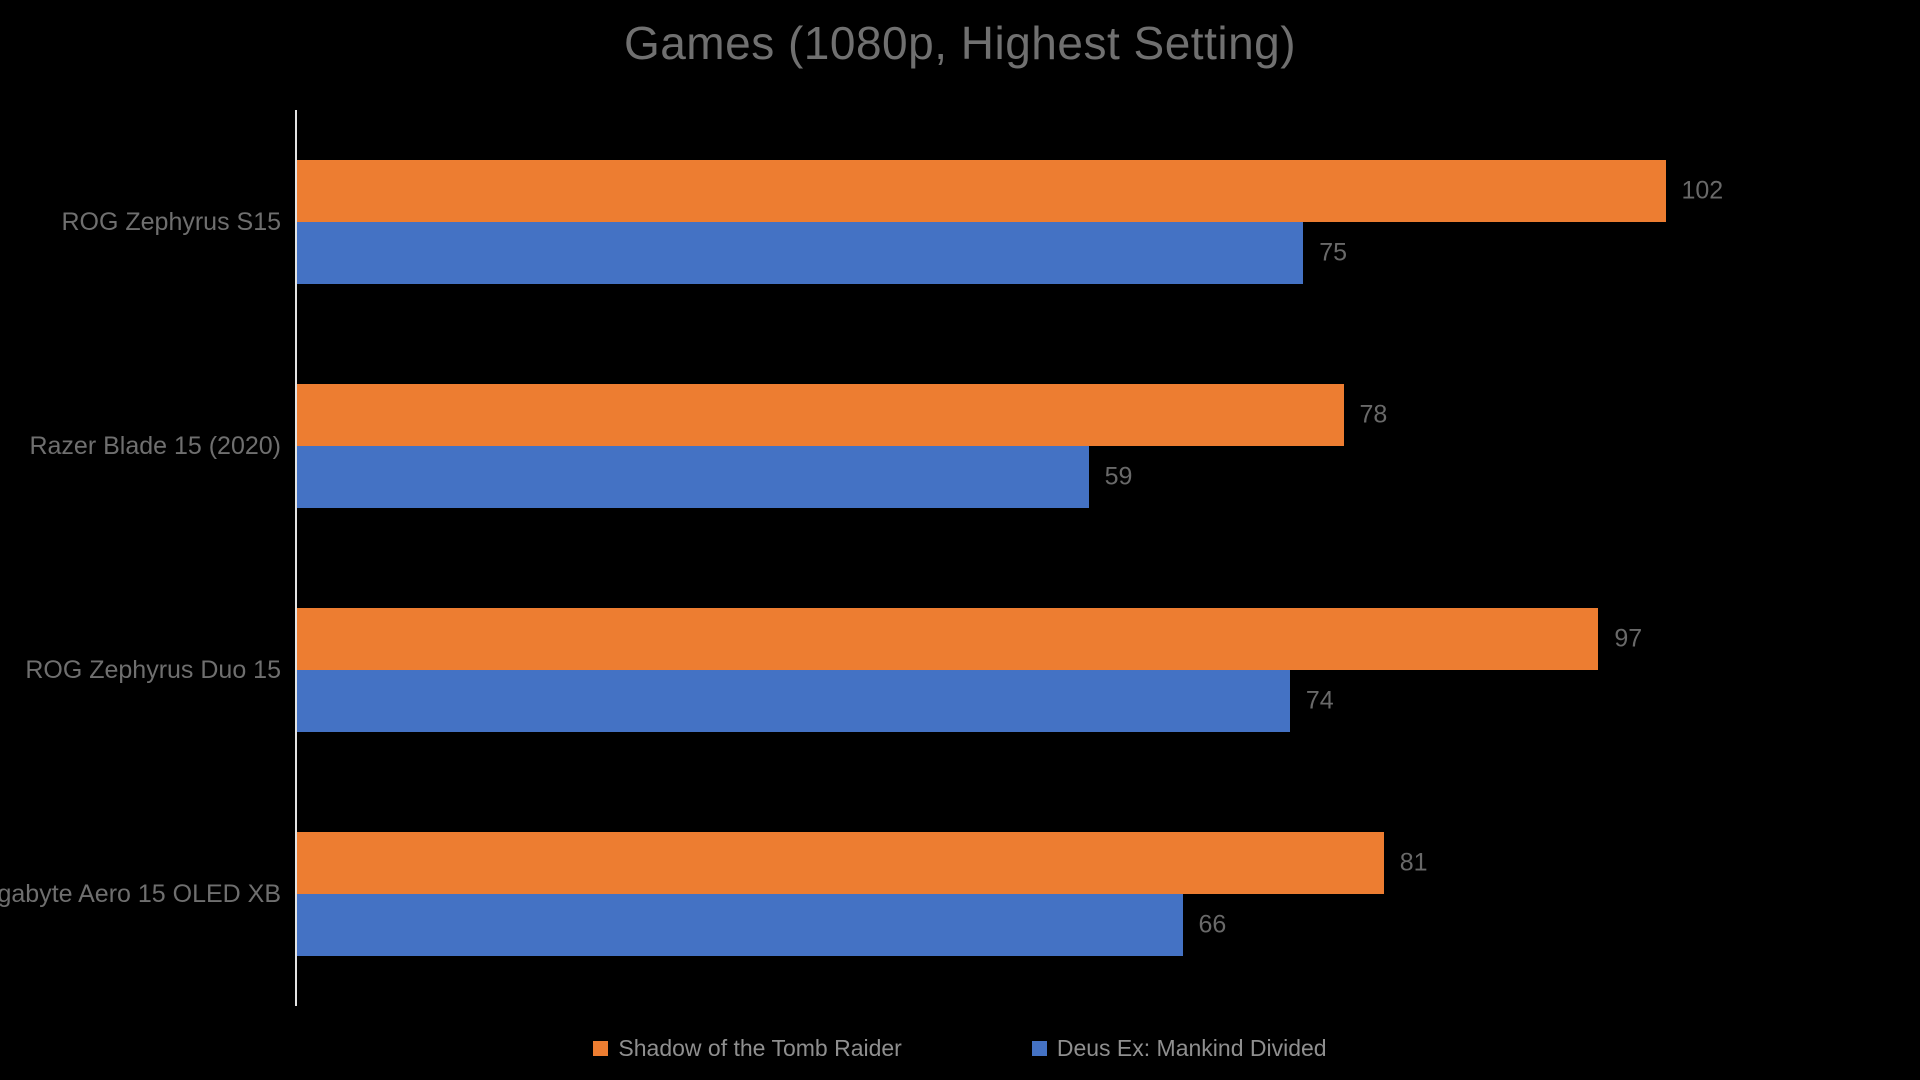 The width and height of the screenshot is (1920, 1080). I want to click on bar-value-label: 66, so click(1212, 924).